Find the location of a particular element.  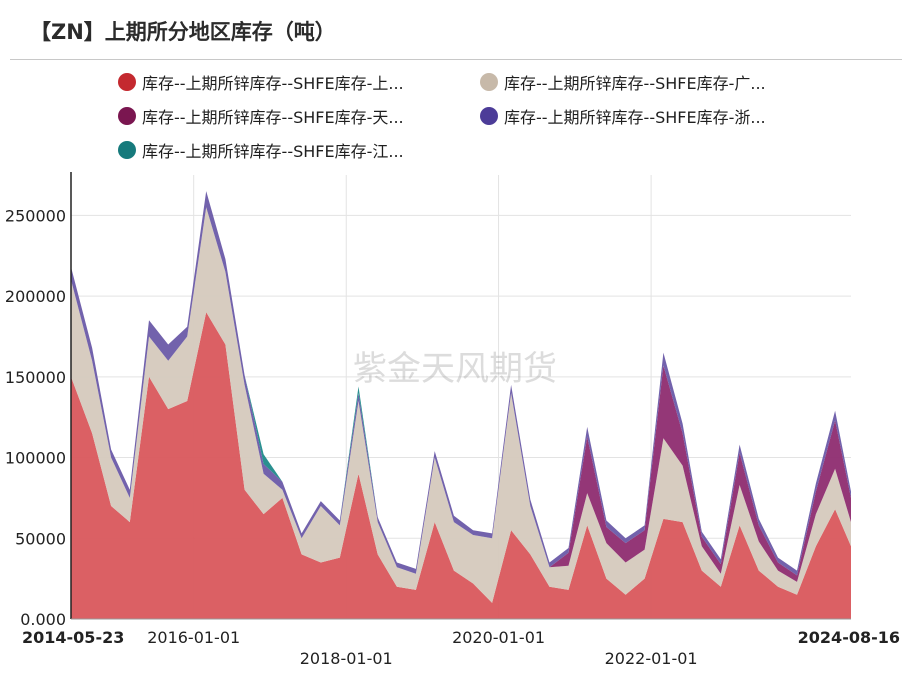

y-tick-label: 100000 is located at coordinates (35, 458).